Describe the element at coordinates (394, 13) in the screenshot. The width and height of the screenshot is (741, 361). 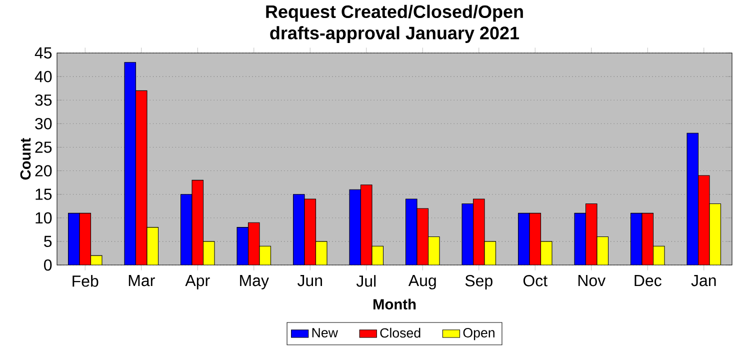
I see `chart-title: Request Created/Closed/Open` at that location.